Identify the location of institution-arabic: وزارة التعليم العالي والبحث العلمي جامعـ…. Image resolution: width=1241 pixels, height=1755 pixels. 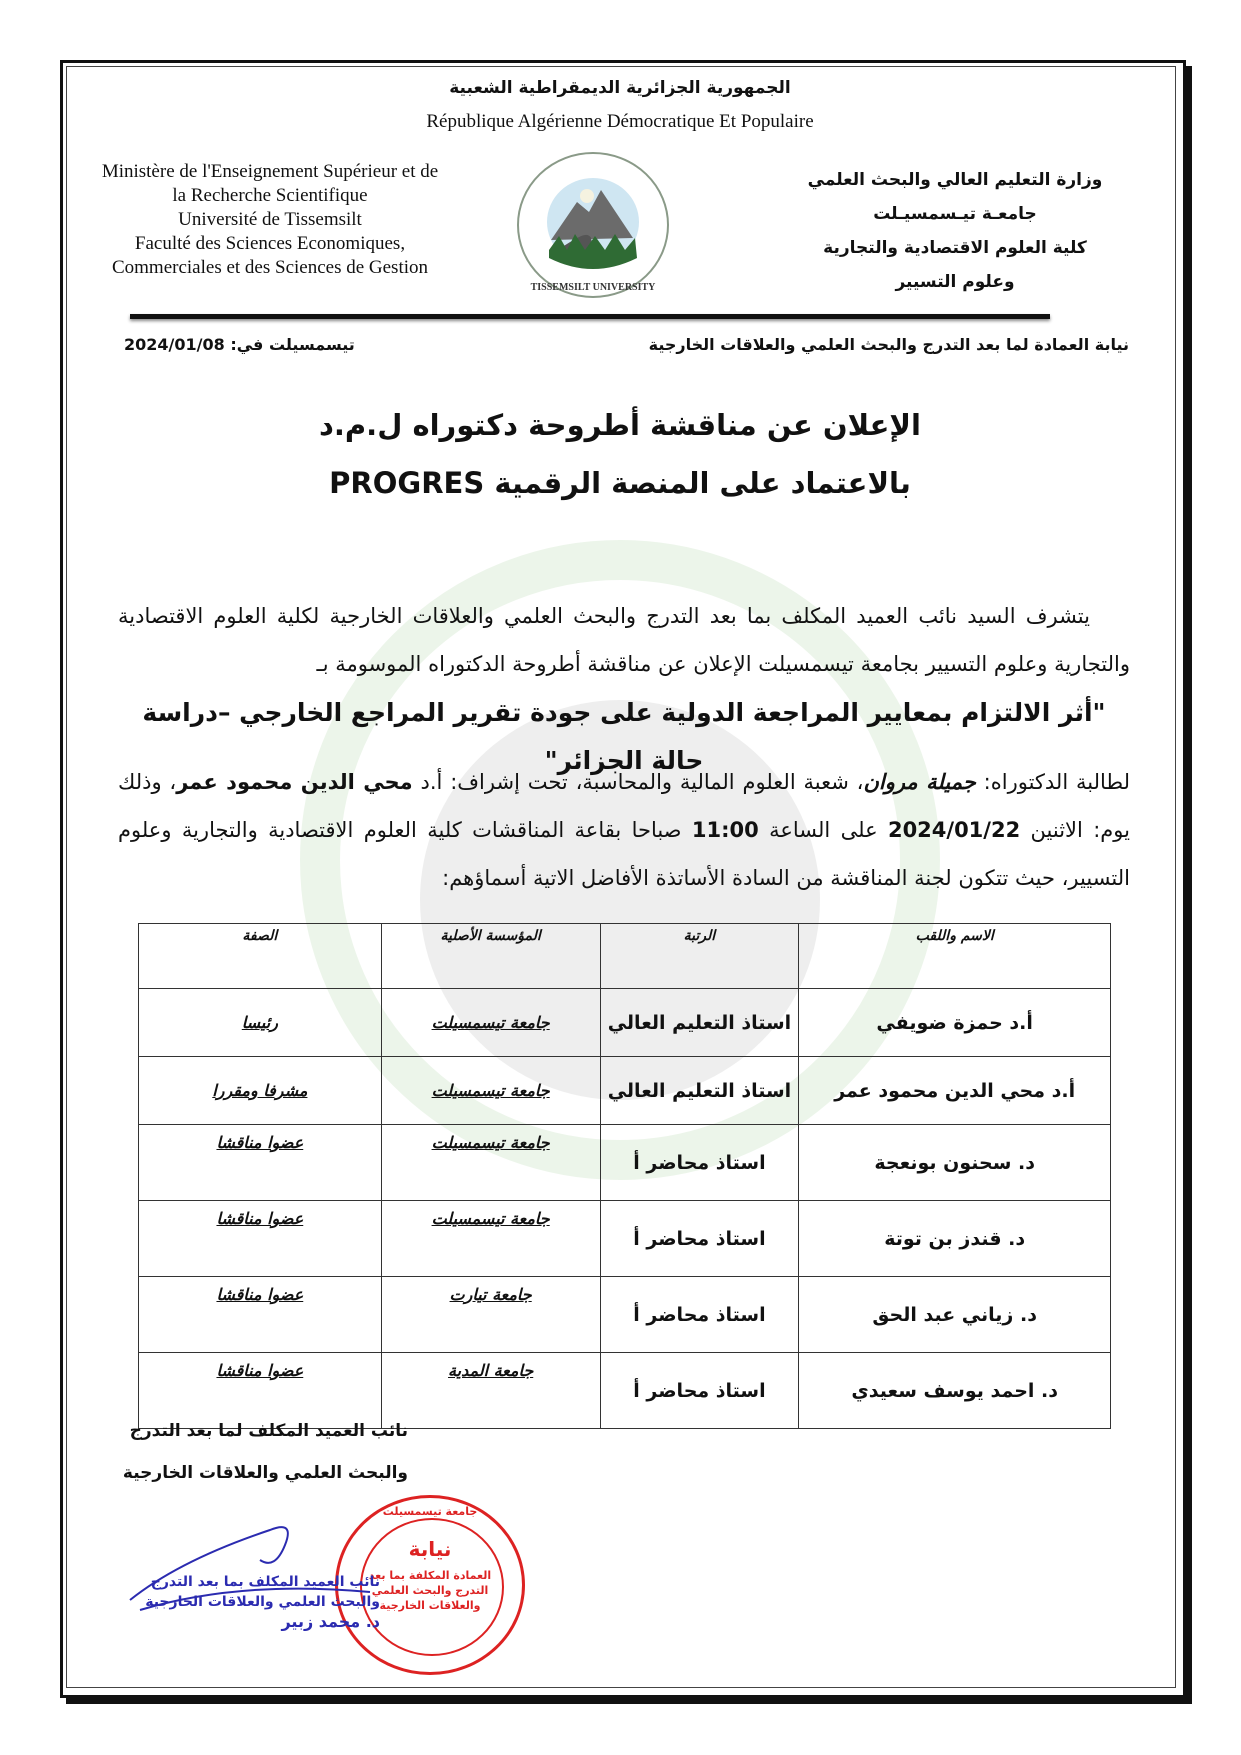
(955, 231).